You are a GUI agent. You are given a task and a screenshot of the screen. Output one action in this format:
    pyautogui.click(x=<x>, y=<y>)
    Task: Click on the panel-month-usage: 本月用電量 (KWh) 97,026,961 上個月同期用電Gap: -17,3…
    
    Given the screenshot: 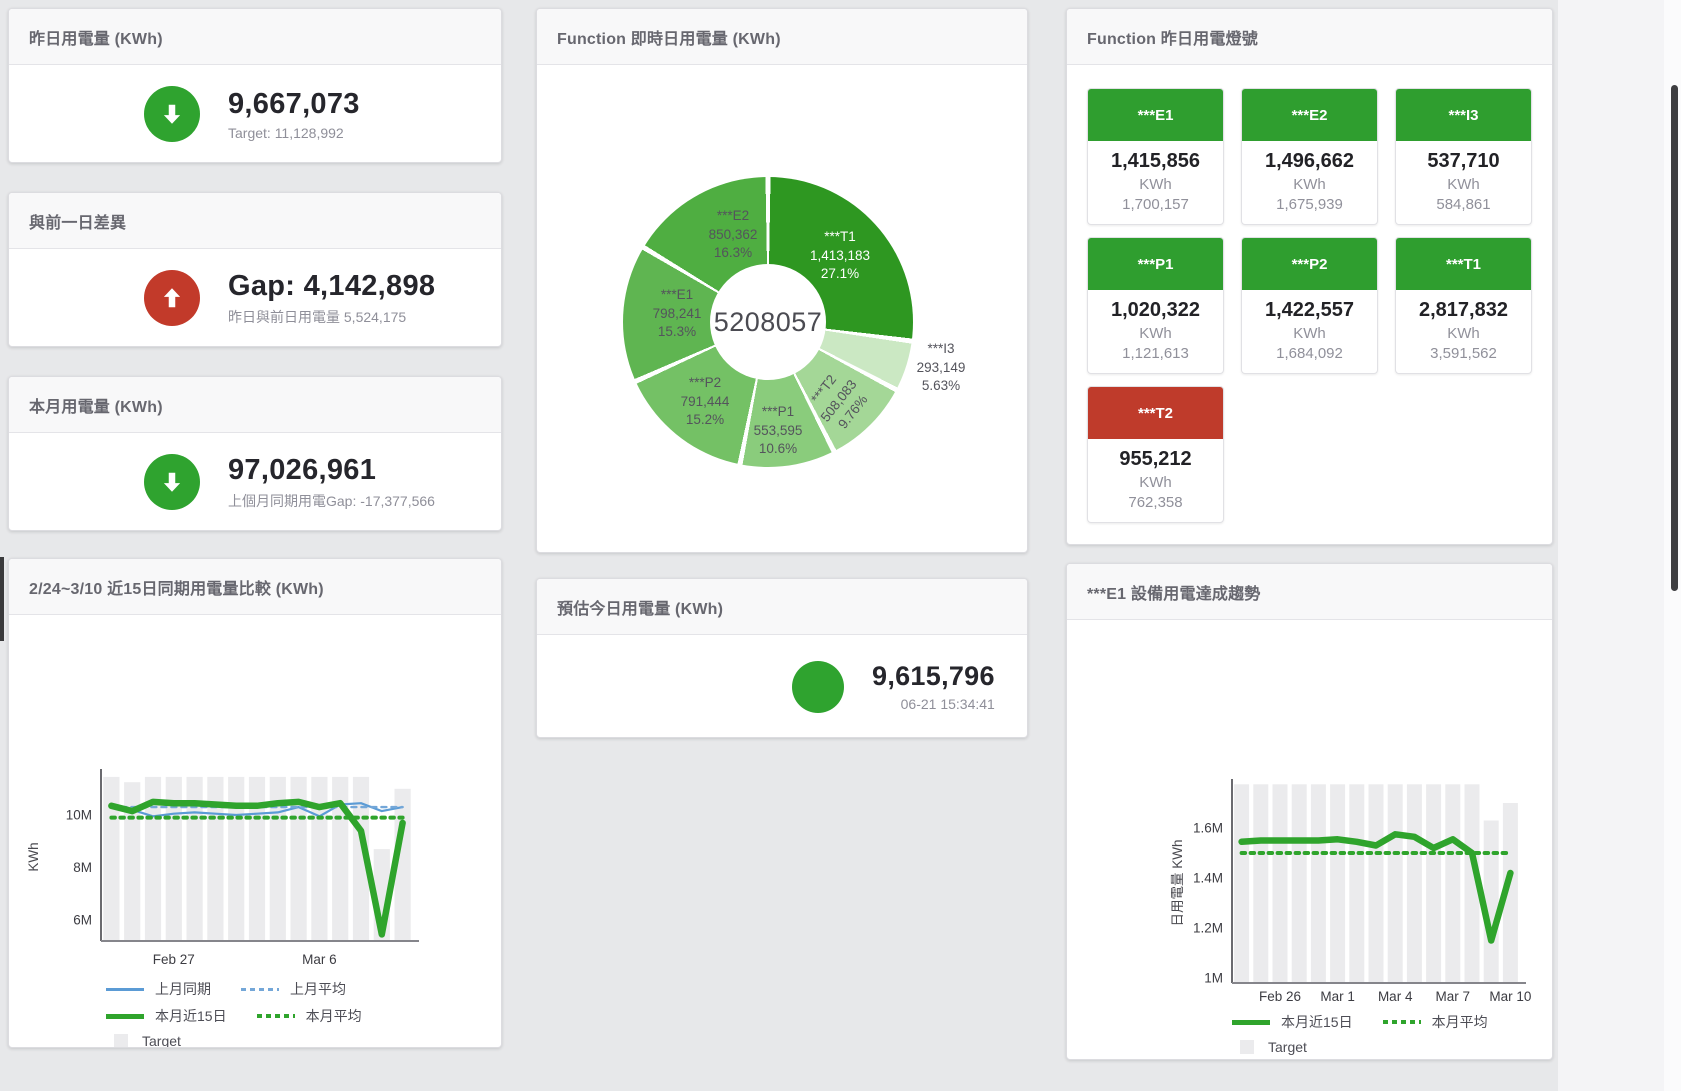 What is the action you would take?
    pyautogui.click(x=255, y=453)
    